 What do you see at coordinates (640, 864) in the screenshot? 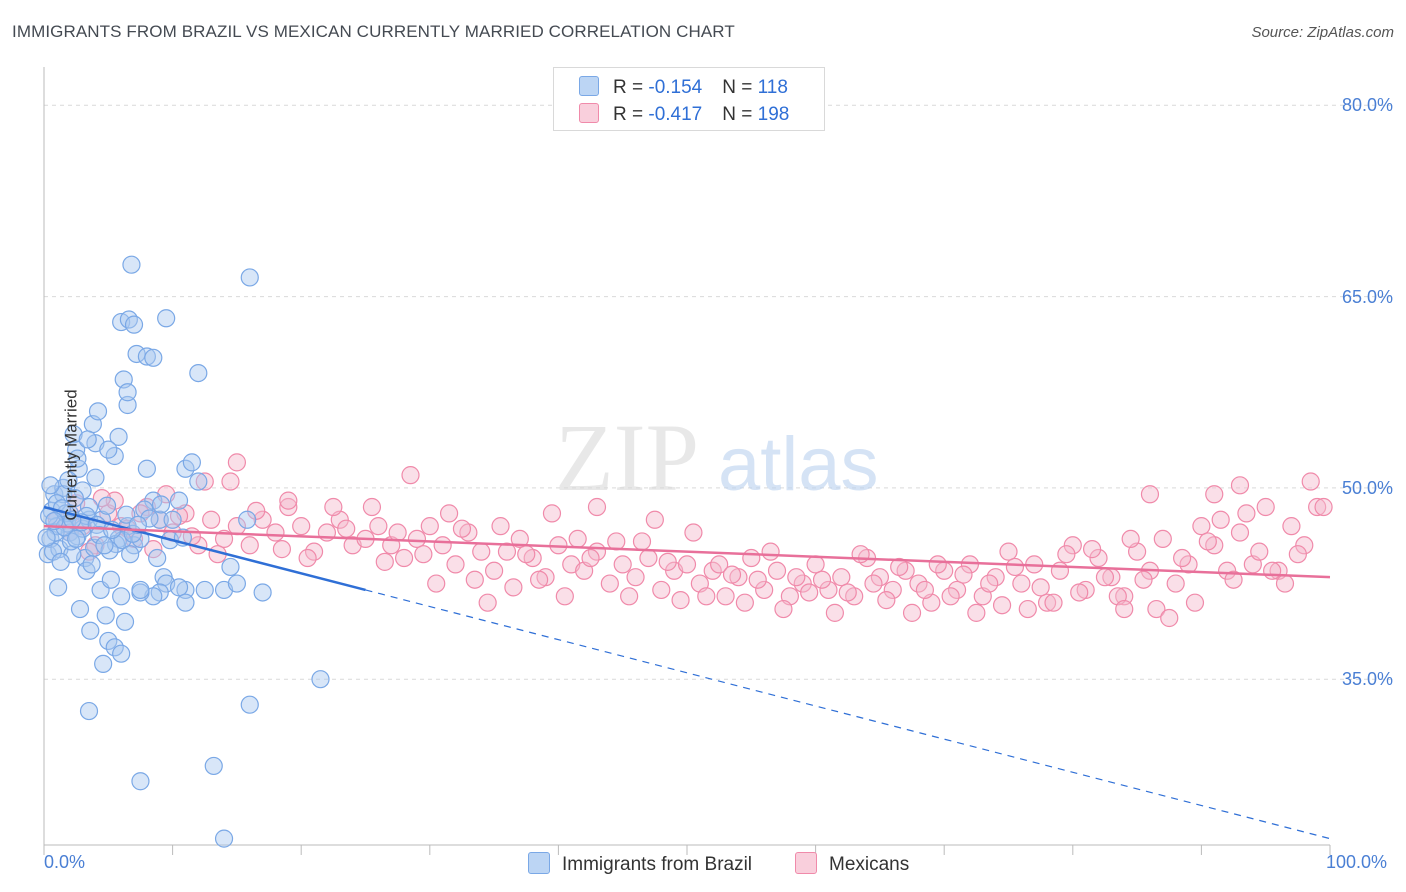
I see `bottom-legend-brazil: Immigrants from Brazil` at bounding box center [640, 864].